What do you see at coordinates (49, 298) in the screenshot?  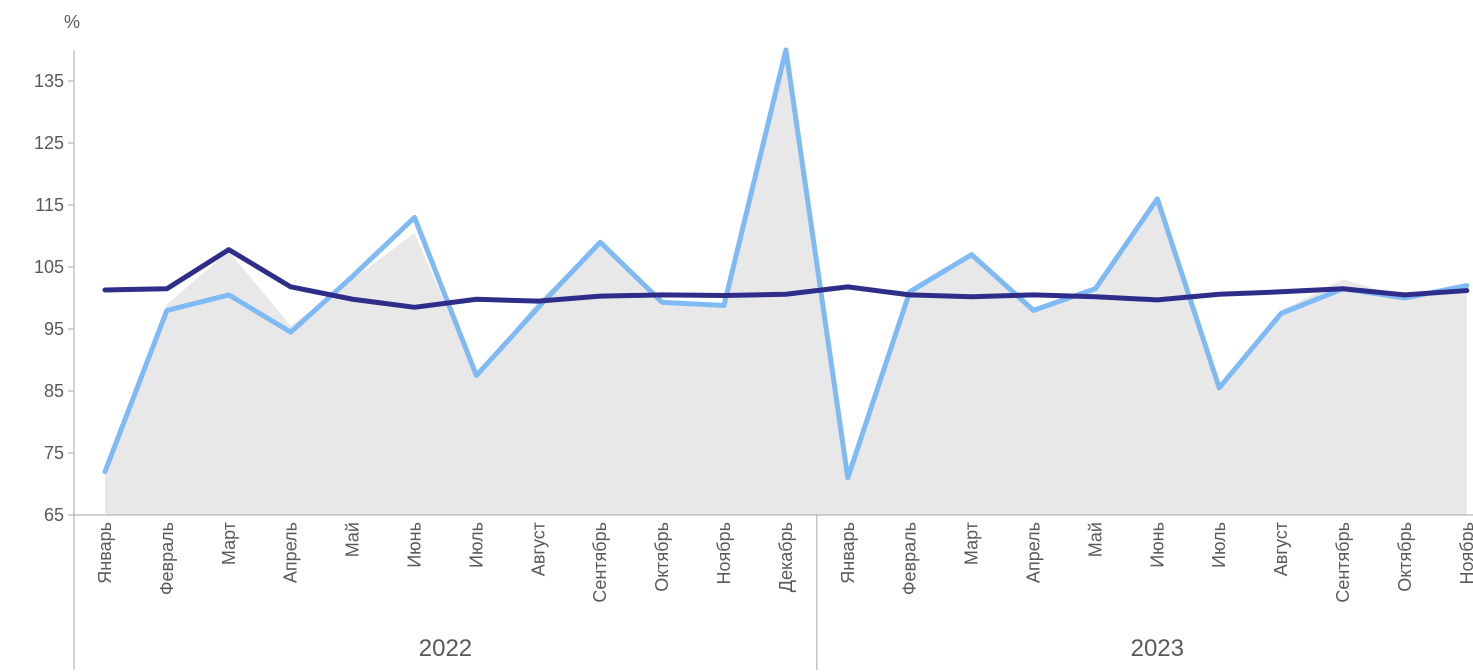 I see `y-tick-labels: 65 75 85 95 105 115 125 135` at bounding box center [49, 298].